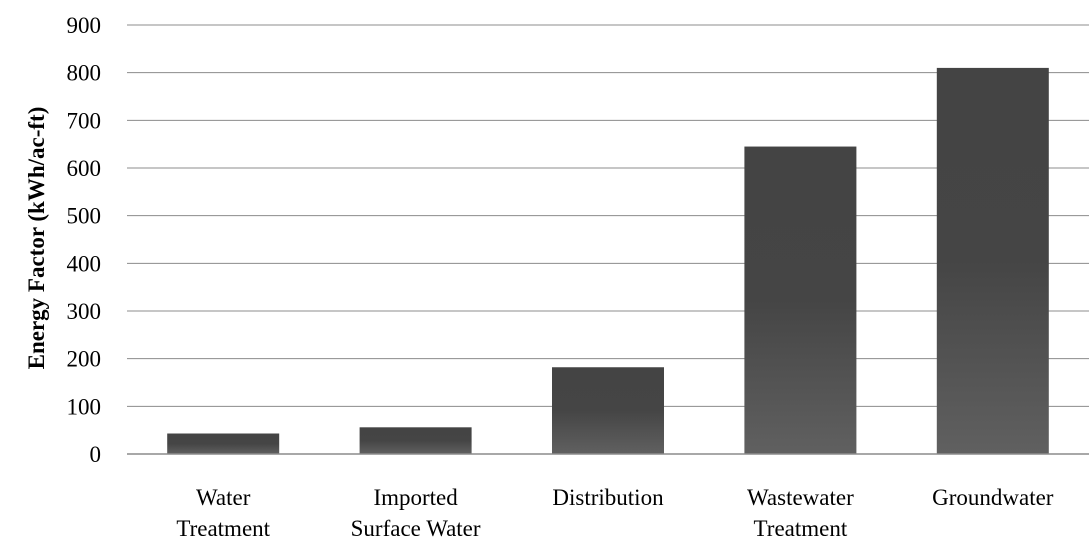  What do you see at coordinates (84, 311) in the screenshot?
I see `y-tick-label: 300` at bounding box center [84, 311].